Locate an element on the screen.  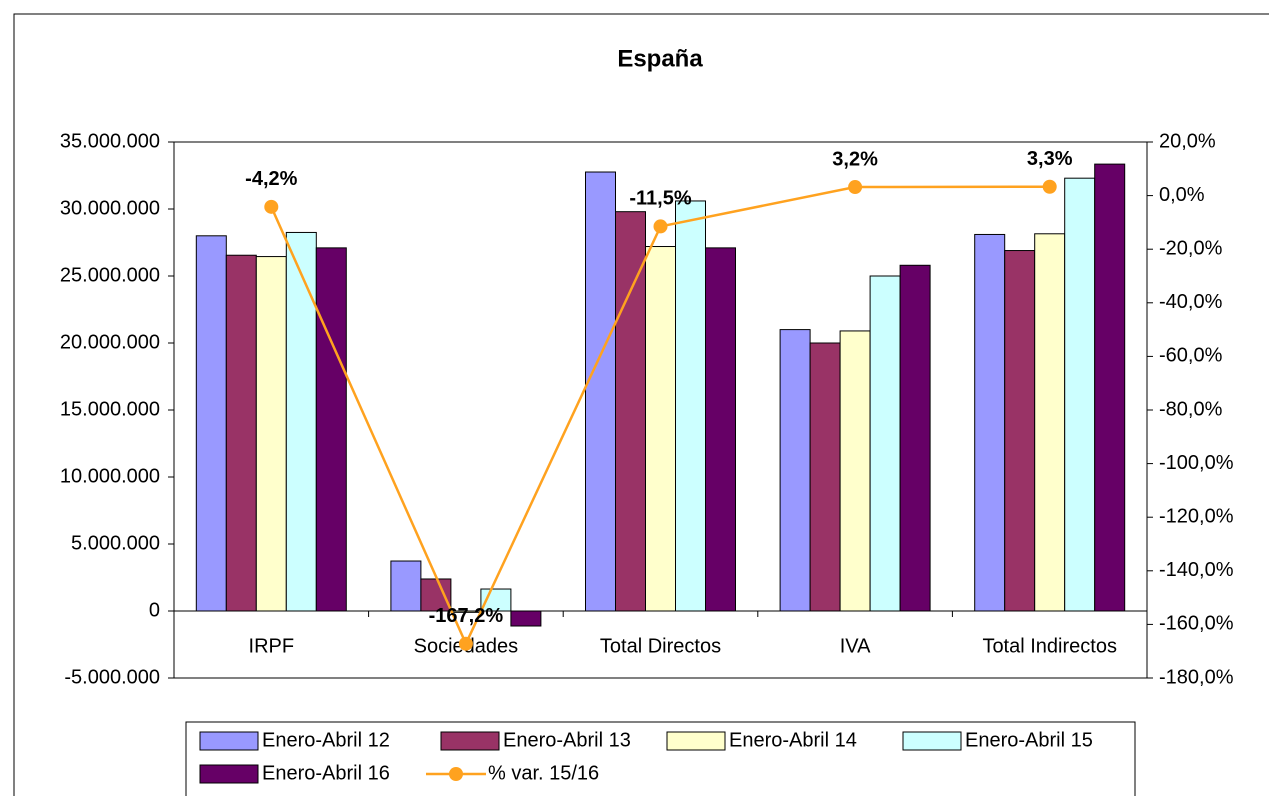
x-tick-label: Total Directos is located at coordinates (660, 646).